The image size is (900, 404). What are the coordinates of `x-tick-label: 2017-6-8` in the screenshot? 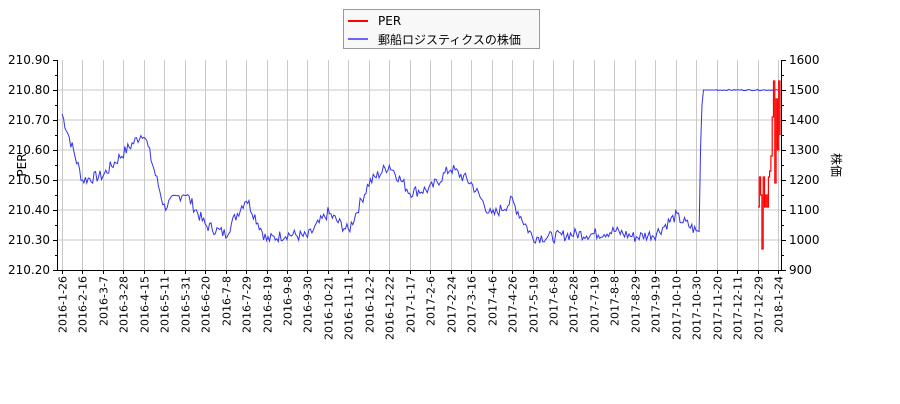 It's located at (554, 301).